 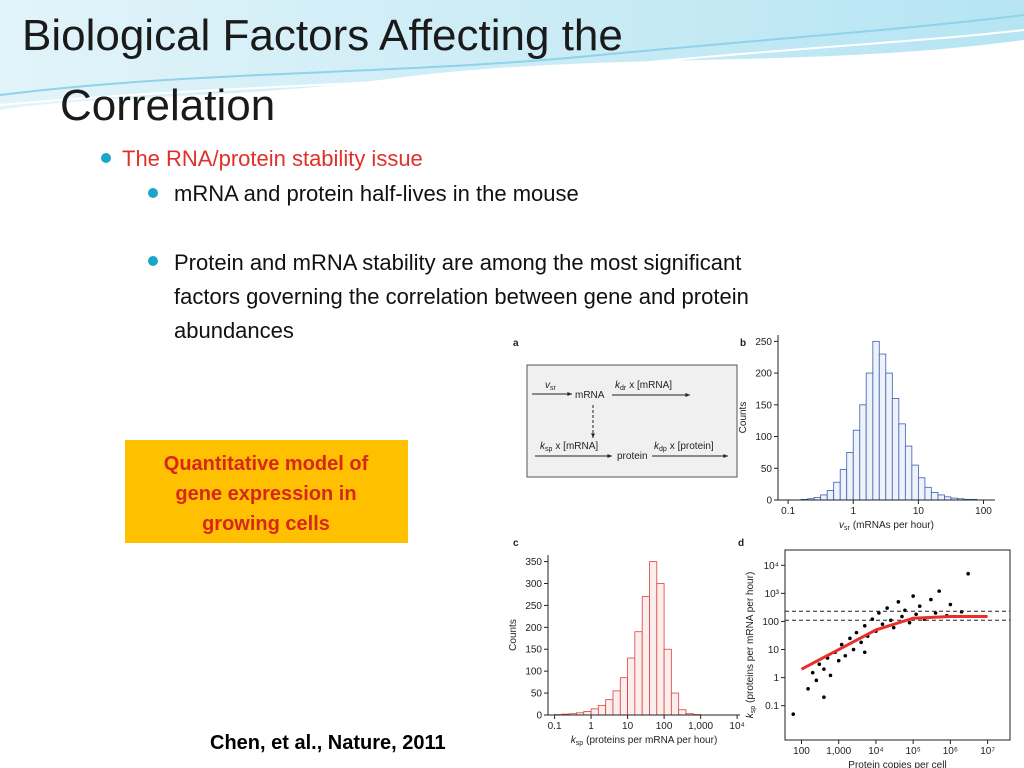 I want to click on label-text: x [protein], so click(x=692, y=446).